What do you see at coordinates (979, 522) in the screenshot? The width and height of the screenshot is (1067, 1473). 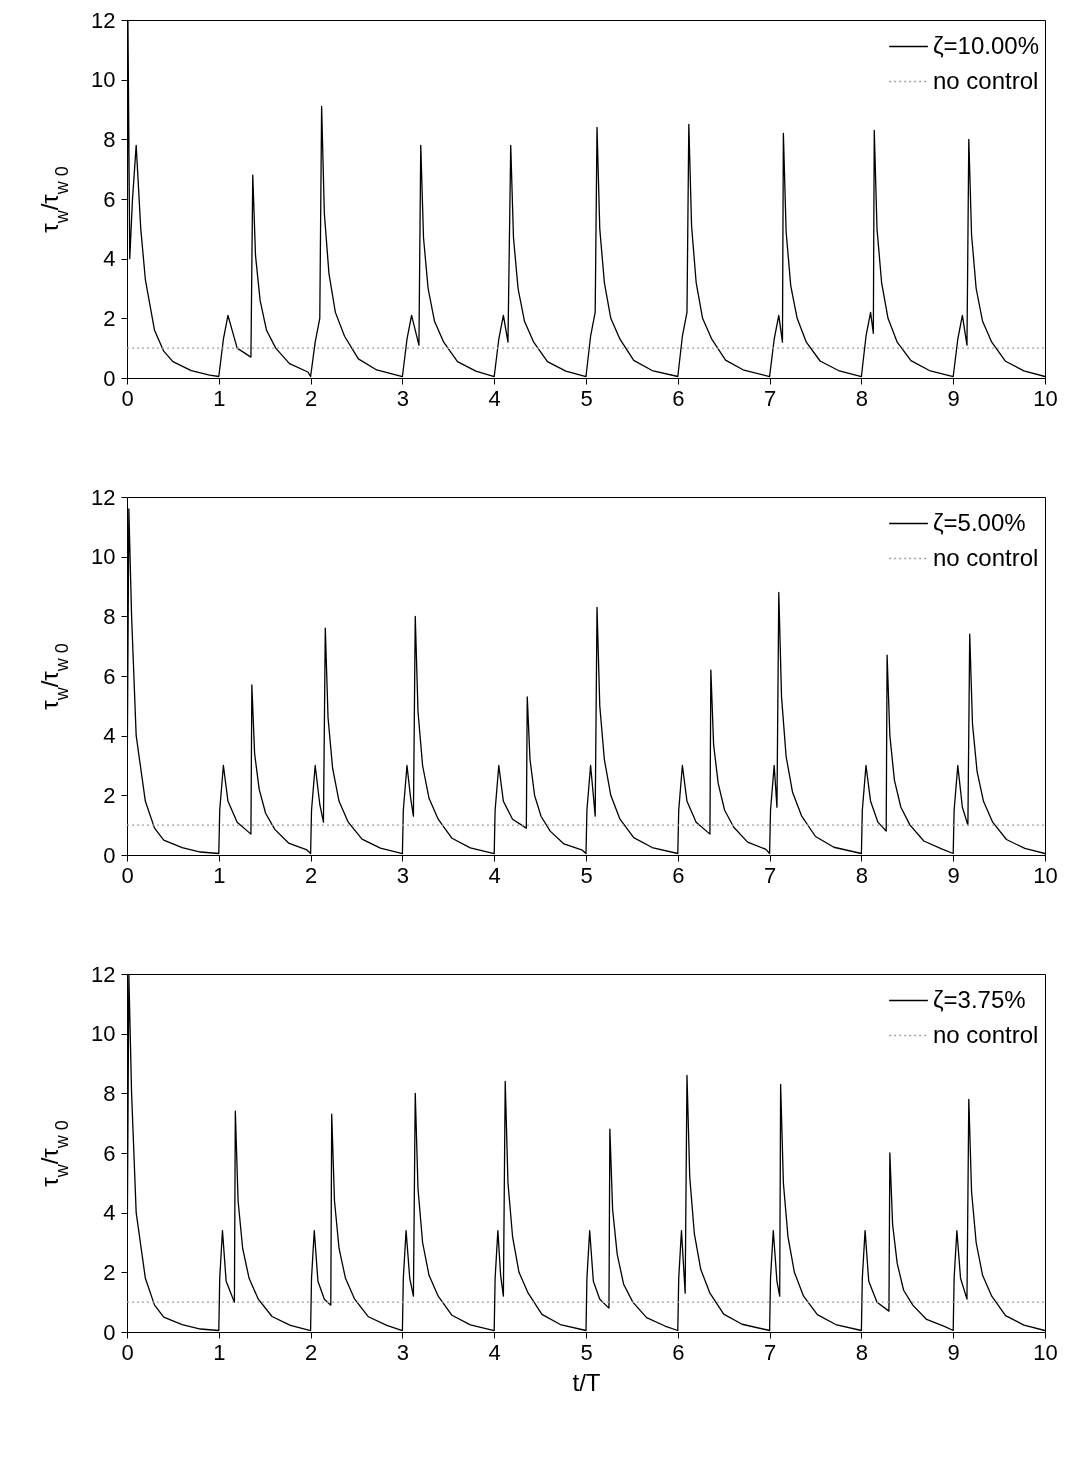 I see `legend-label: ζ=5.00%` at bounding box center [979, 522].